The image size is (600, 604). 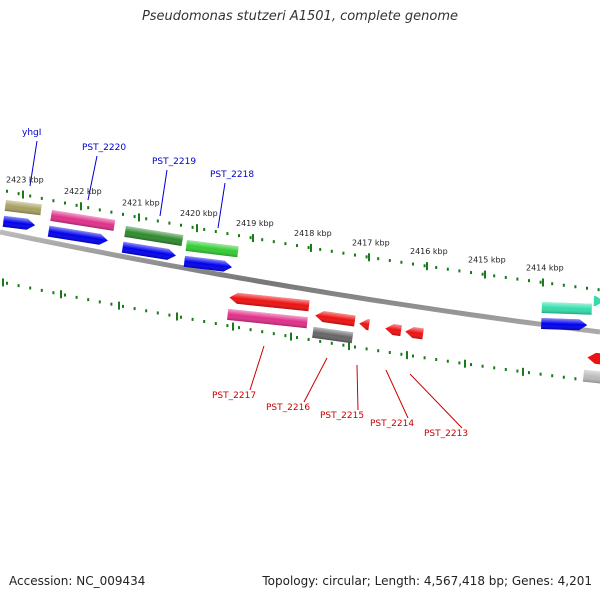 I want to click on kbp-tick-label: 2415 kbp, so click(x=487, y=260).